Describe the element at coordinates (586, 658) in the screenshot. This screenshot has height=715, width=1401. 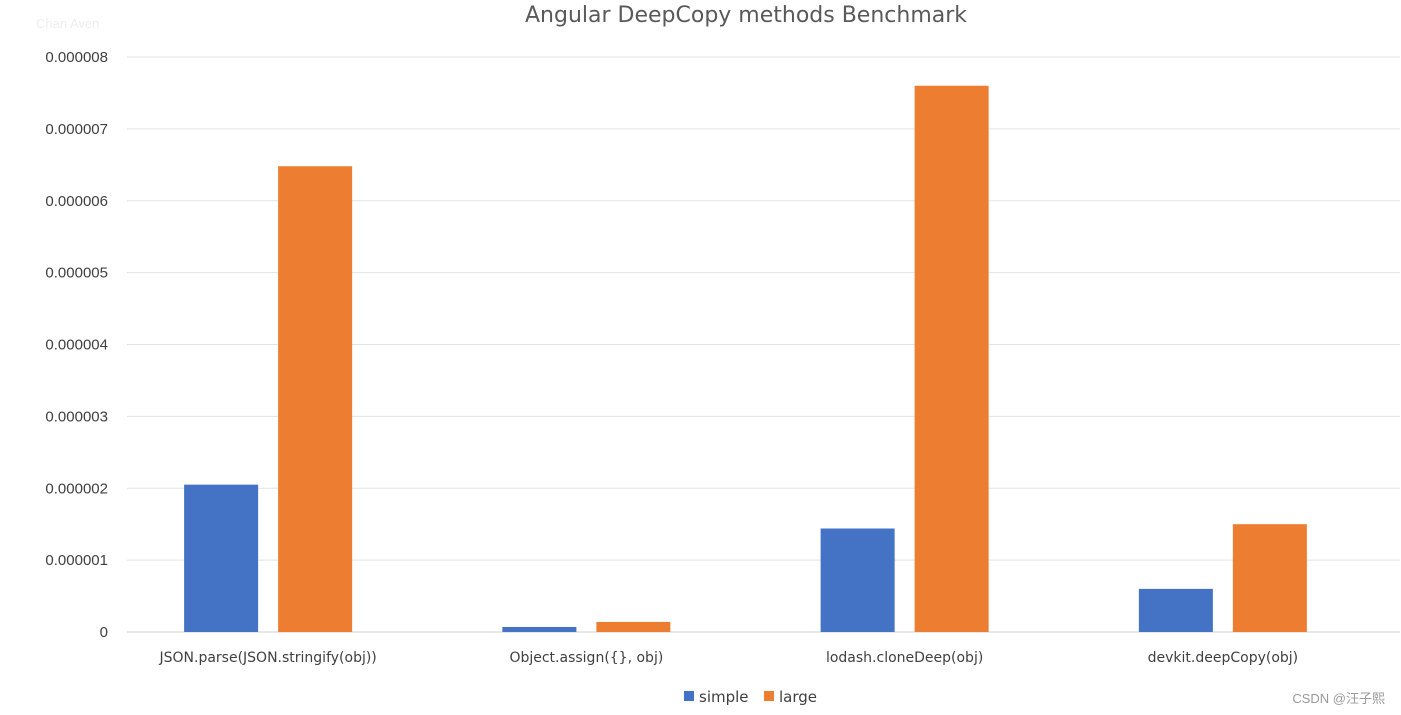
I see `category-label: Object.assign({}, obj)` at that location.